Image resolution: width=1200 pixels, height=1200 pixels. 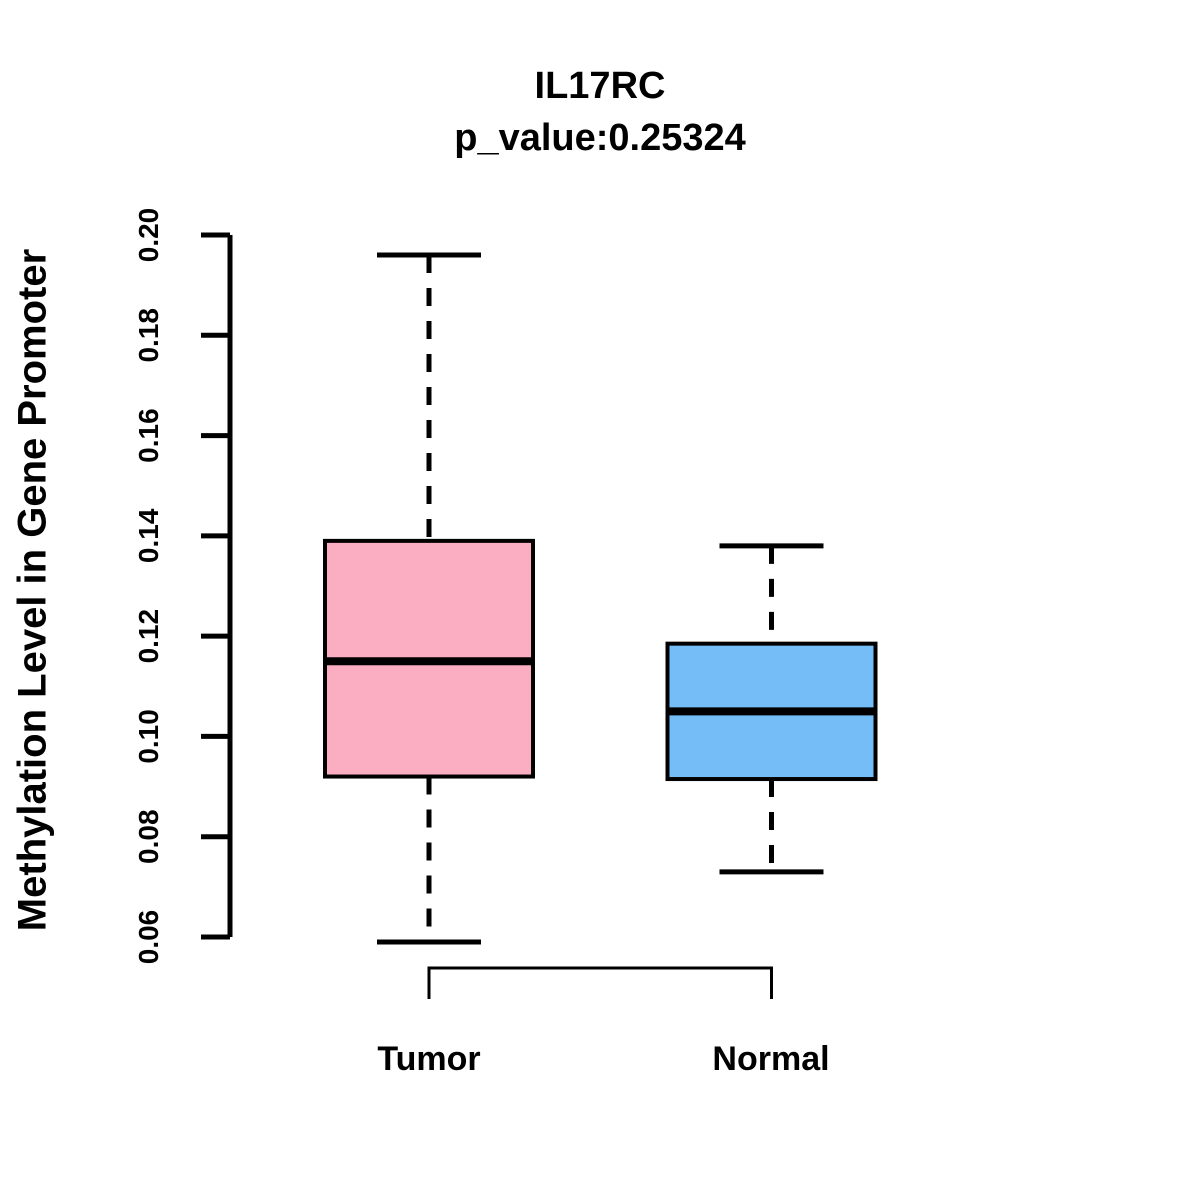 What do you see at coordinates (148, 335) in the screenshot?
I see `y-tick-label: 0.18` at bounding box center [148, 335].